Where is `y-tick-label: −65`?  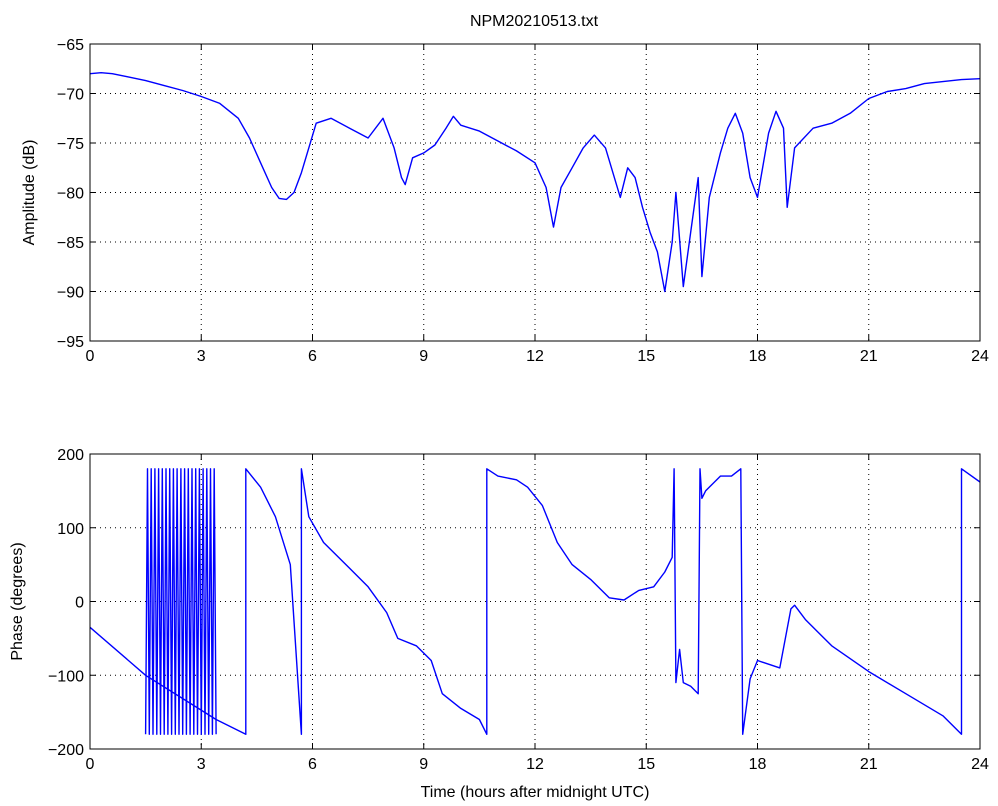
y-tick-label: −65 is located at coordinates (70, 45).